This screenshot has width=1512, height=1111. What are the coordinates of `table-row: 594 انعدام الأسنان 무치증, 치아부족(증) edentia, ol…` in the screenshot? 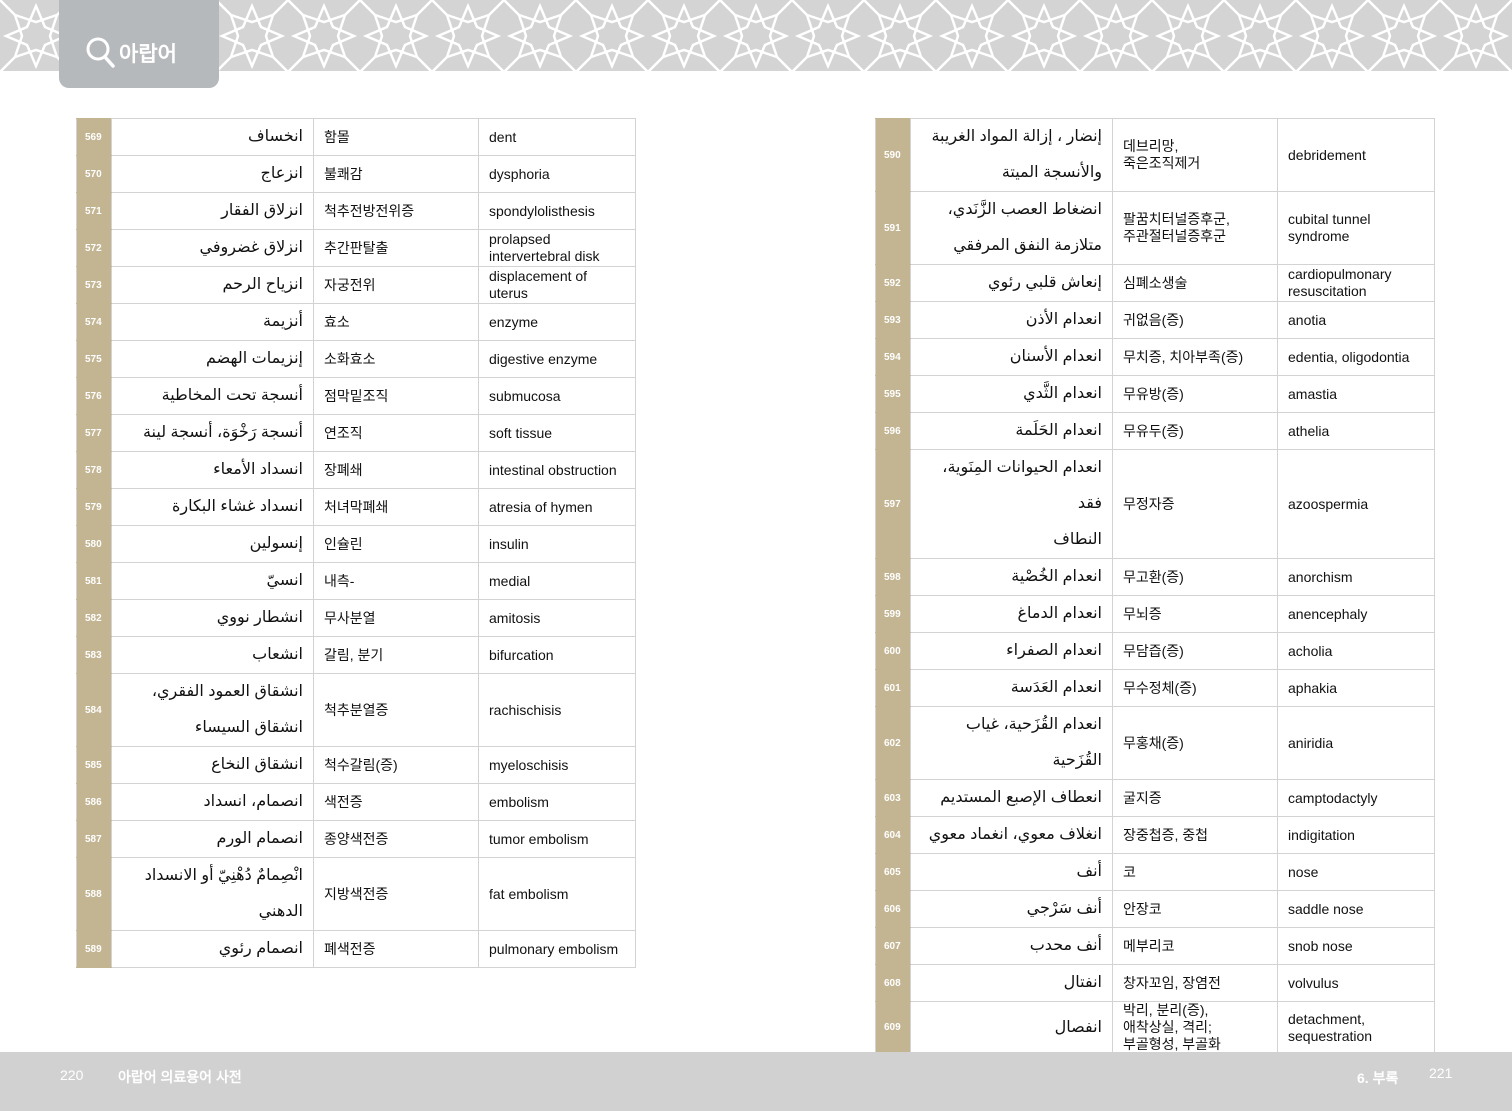 It's located at (1155, 357).